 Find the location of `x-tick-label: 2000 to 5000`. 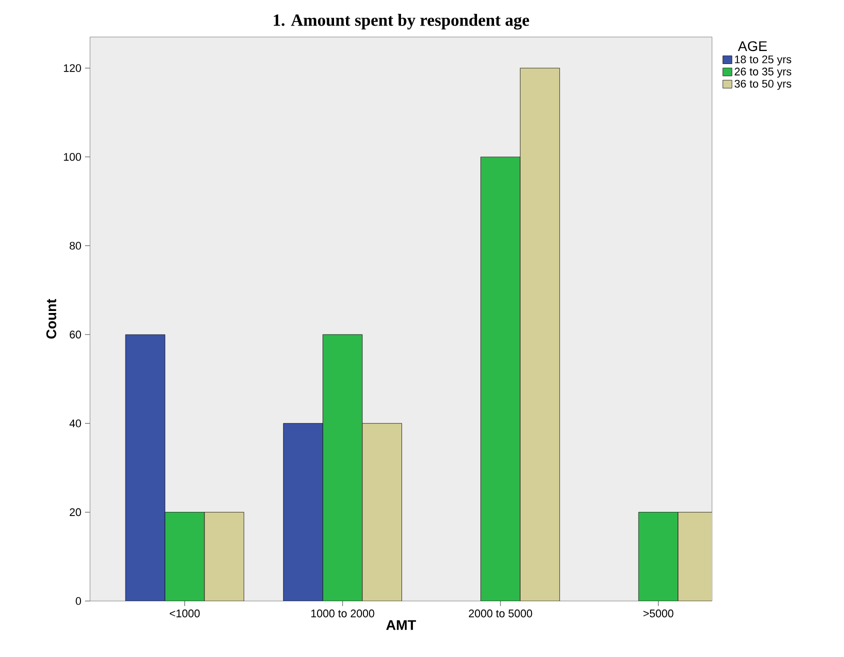

x-tick-label: 2000 to 5000 is located at coordinates (500, 614).